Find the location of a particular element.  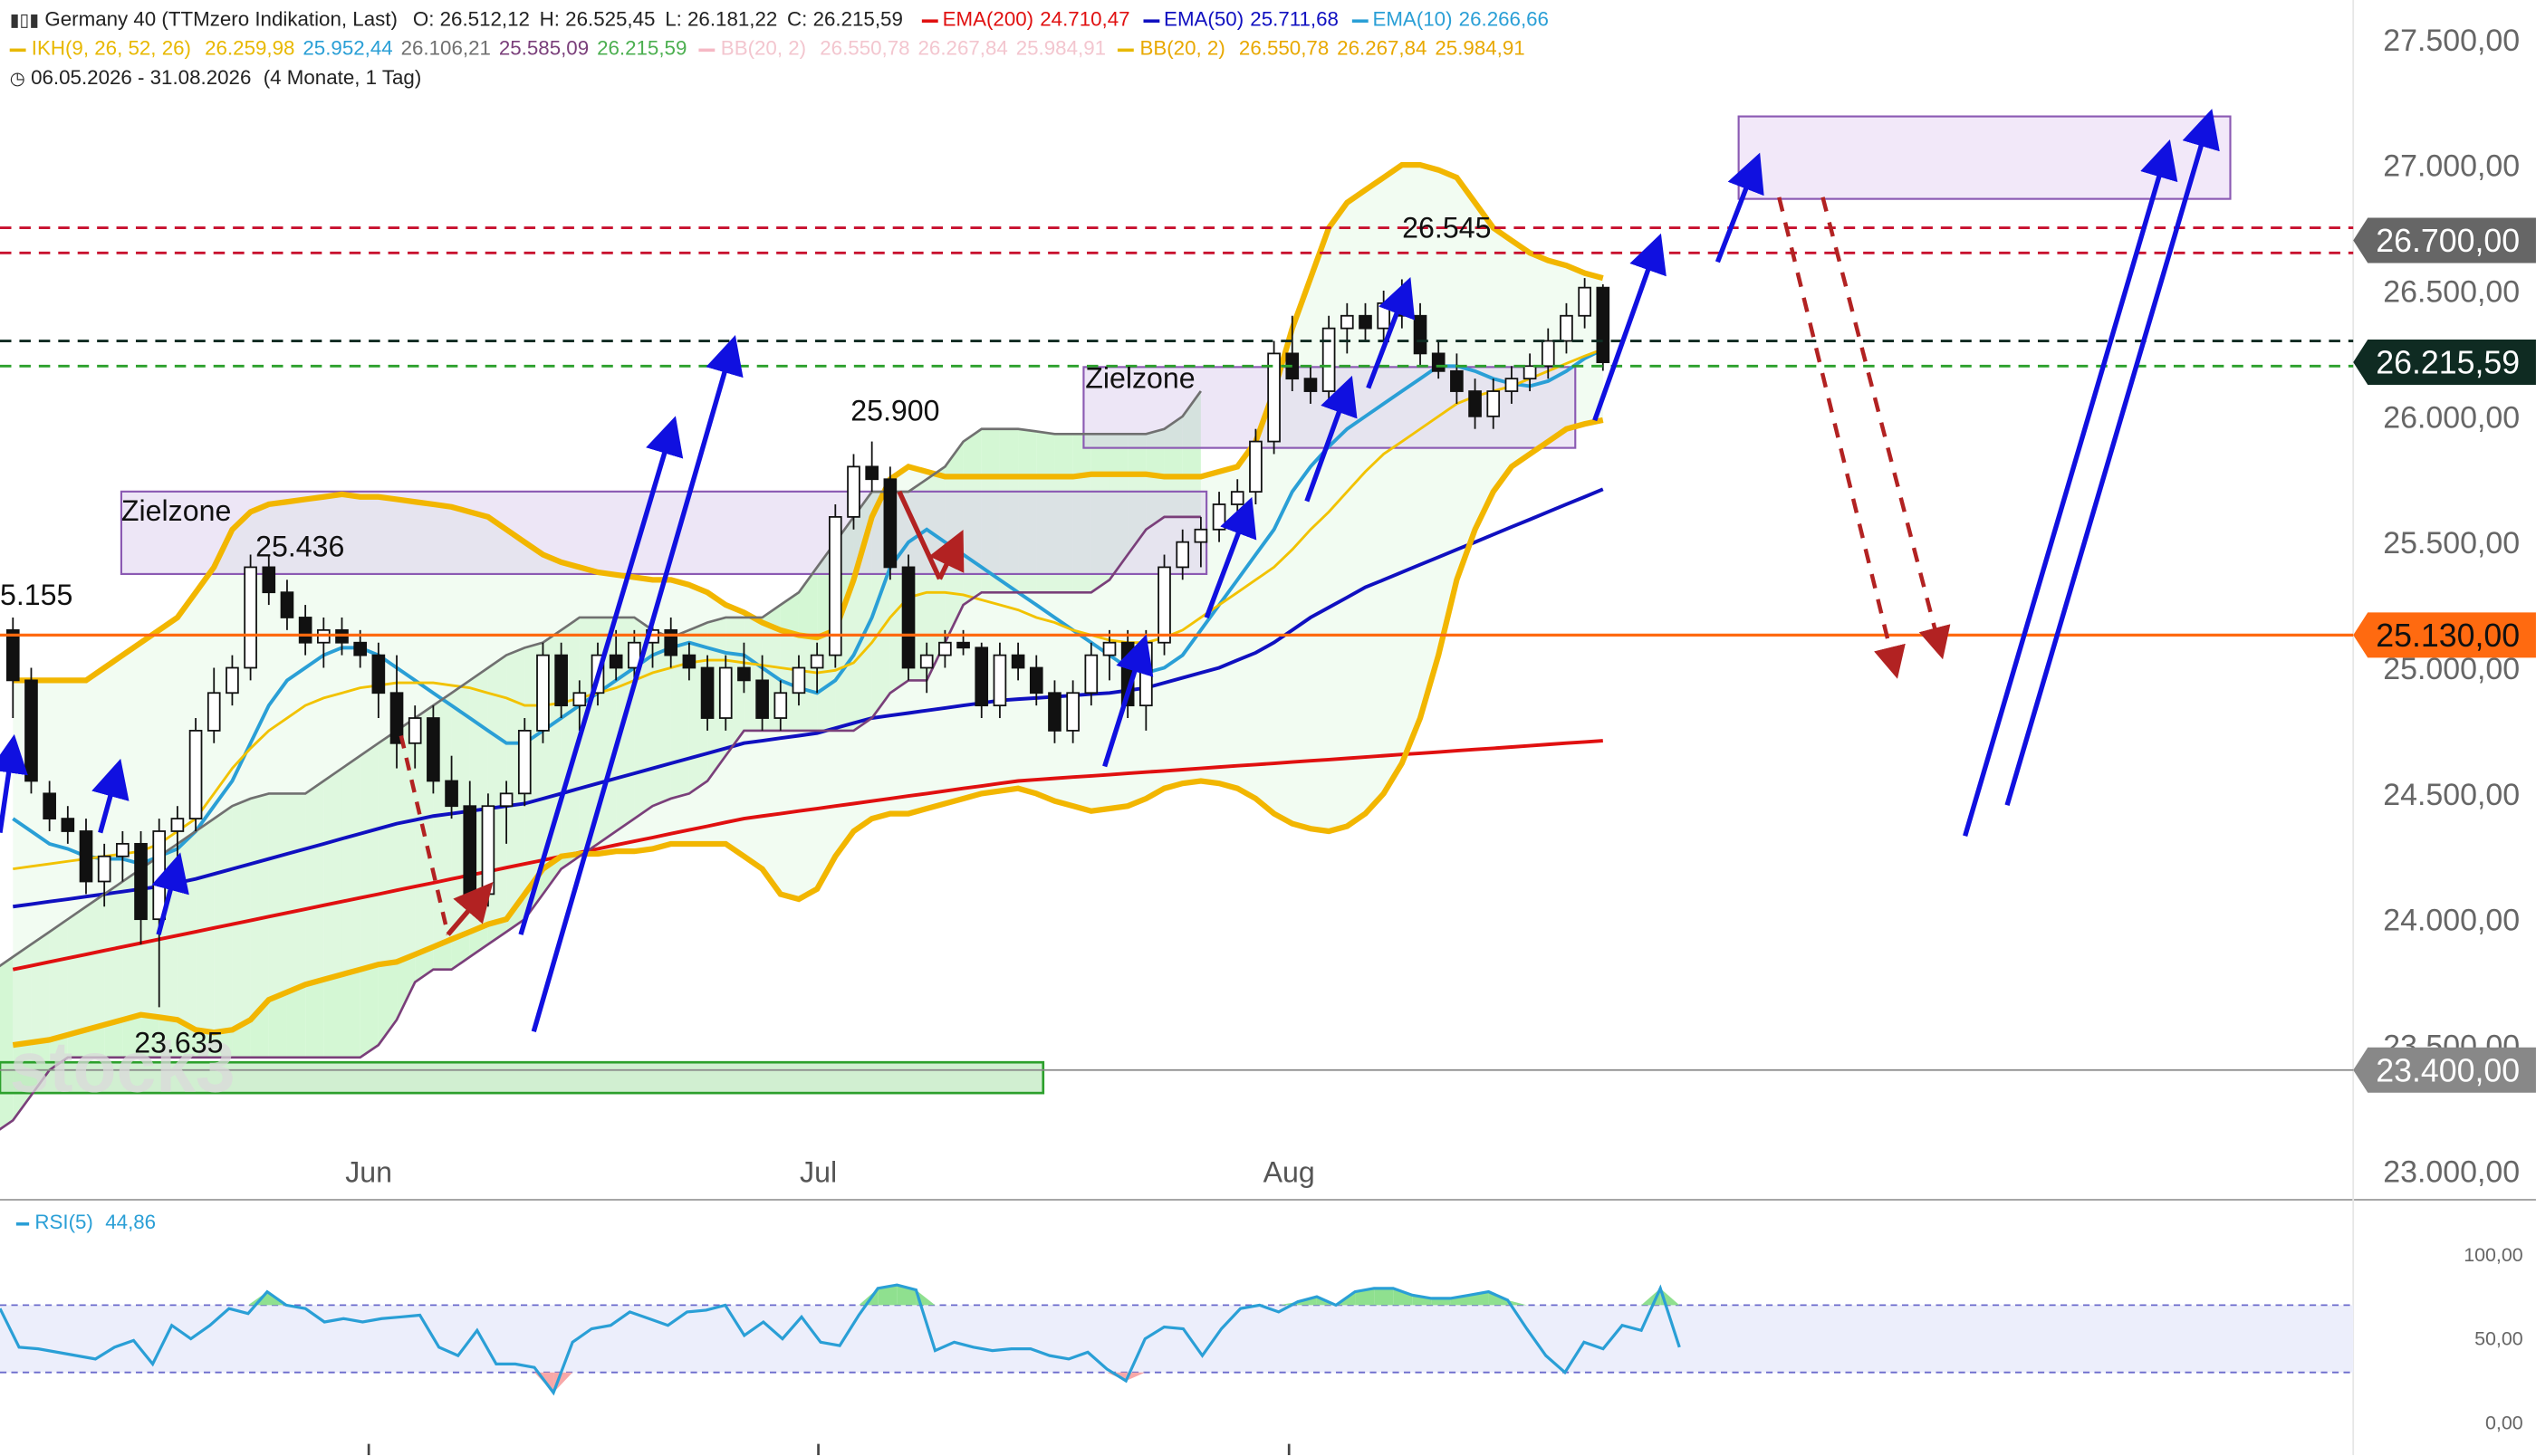

y-tick-label: 27.500,00 is located at coordinates (2451, 41).